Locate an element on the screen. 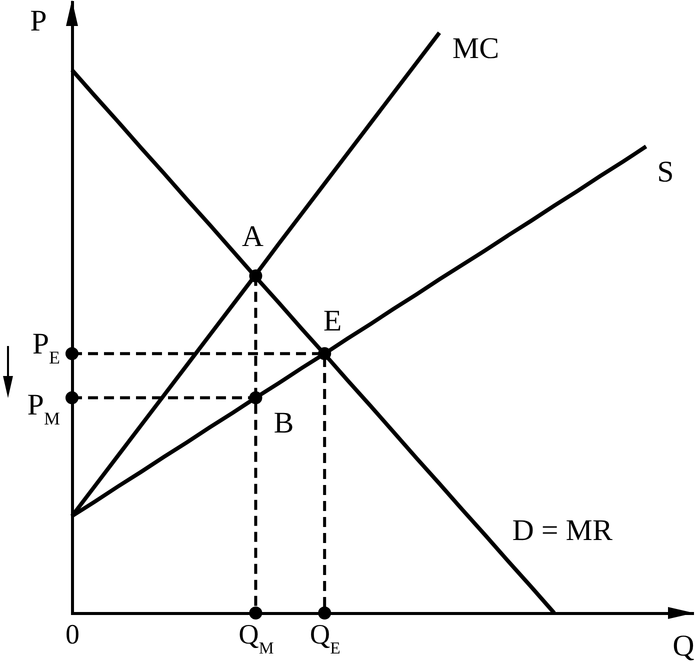 The image size is (696, 662). series-label: MC is located at coordinates (476, 48).